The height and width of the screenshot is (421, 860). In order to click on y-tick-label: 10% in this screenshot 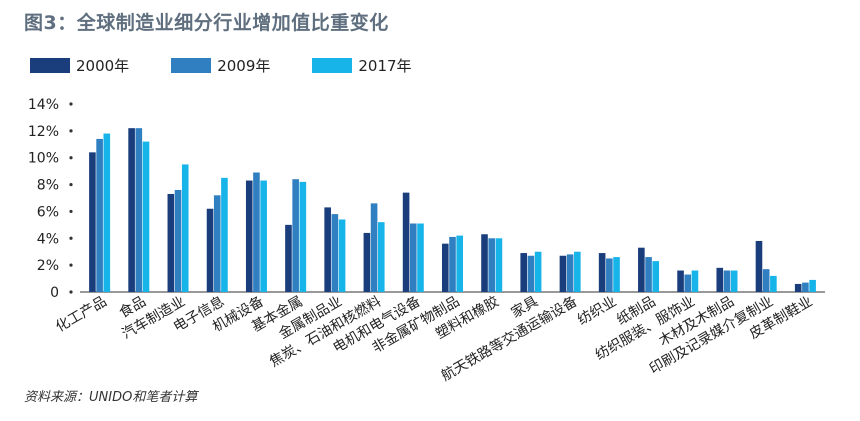, I will do `click(43, 159)`.